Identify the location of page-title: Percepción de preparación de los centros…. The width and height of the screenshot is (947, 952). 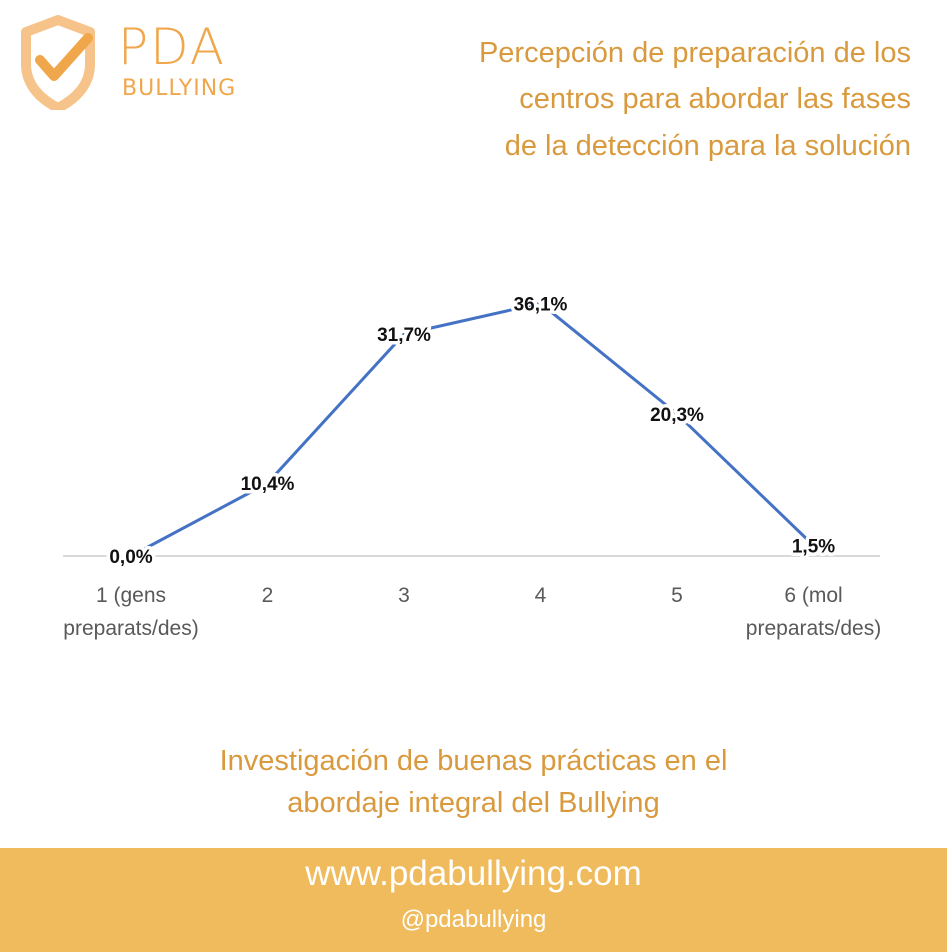
(631, 99).